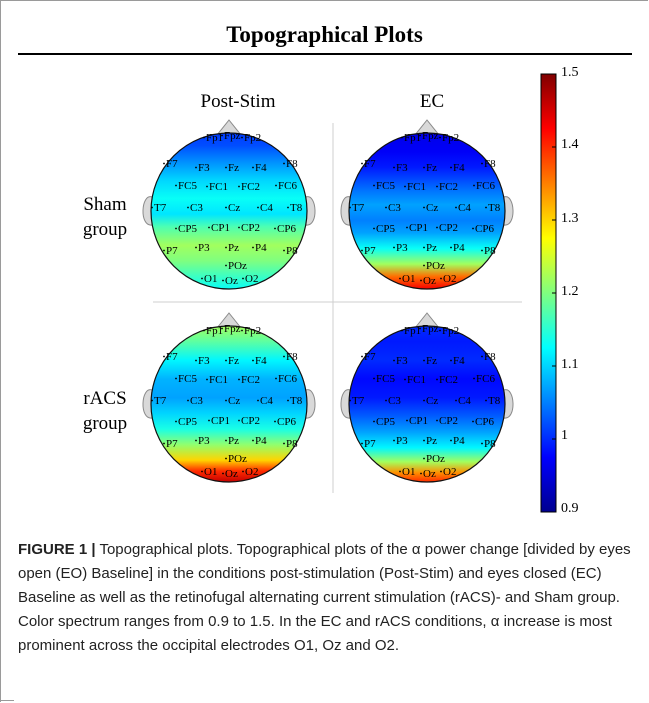  I want to click on column-label-post-stim: Post-Stim, so click(238, 101).